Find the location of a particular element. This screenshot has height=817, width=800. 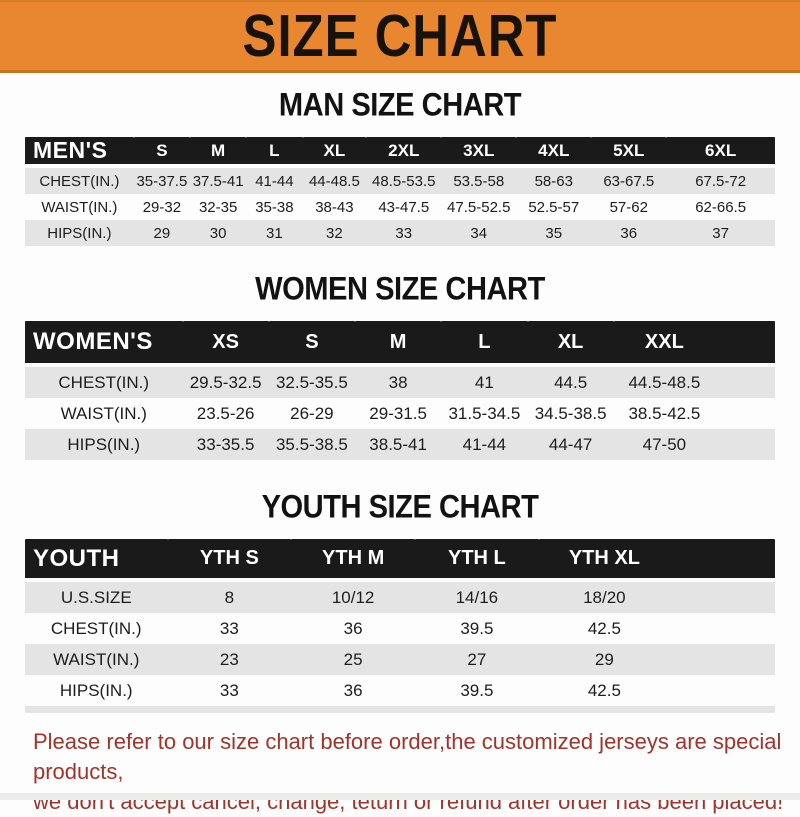

size-value-cell: 27 is located at coordinates (477, 659).